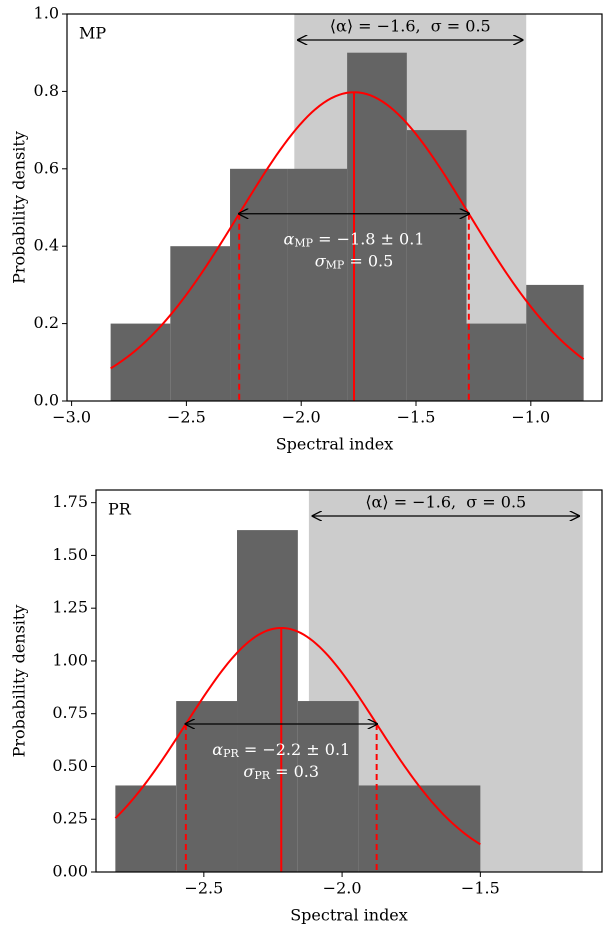  Describe the element at coordinates (368, 260) in the screenshot. I see `annotation-text: = 0.5` at that location.